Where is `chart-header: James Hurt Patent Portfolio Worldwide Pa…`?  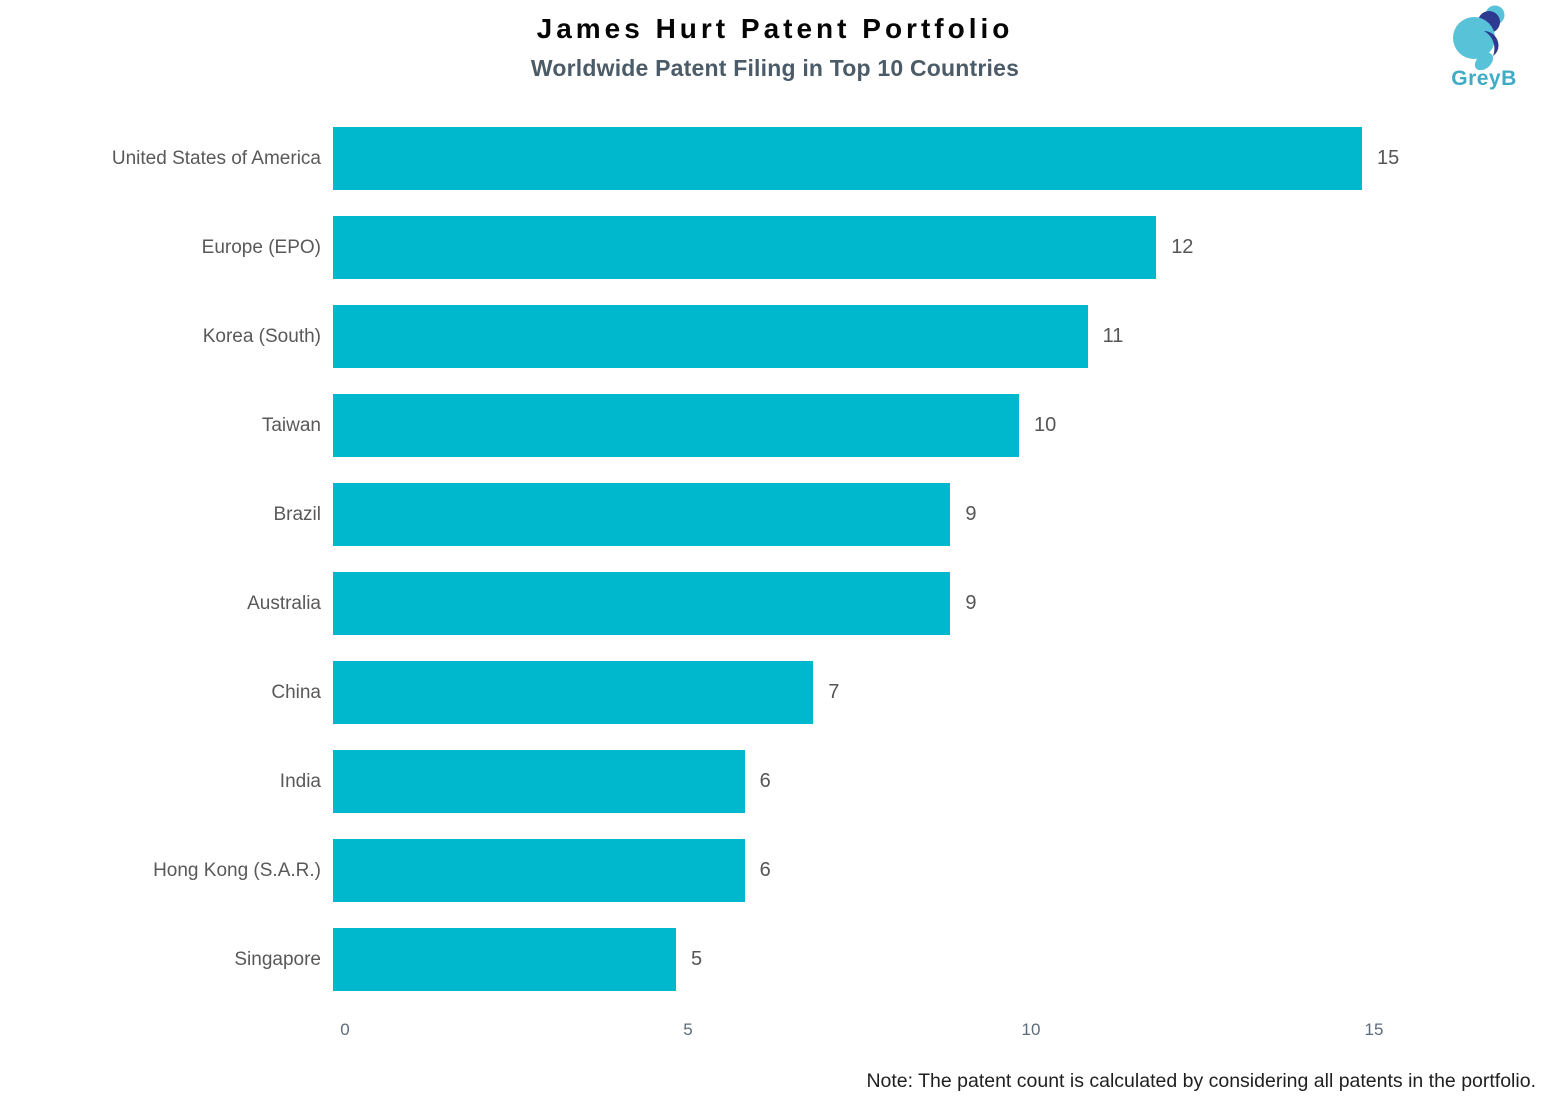
chart-header: James Hurt Patent Portfolio Worldwide Pa… is located at coordinates (775, 41).